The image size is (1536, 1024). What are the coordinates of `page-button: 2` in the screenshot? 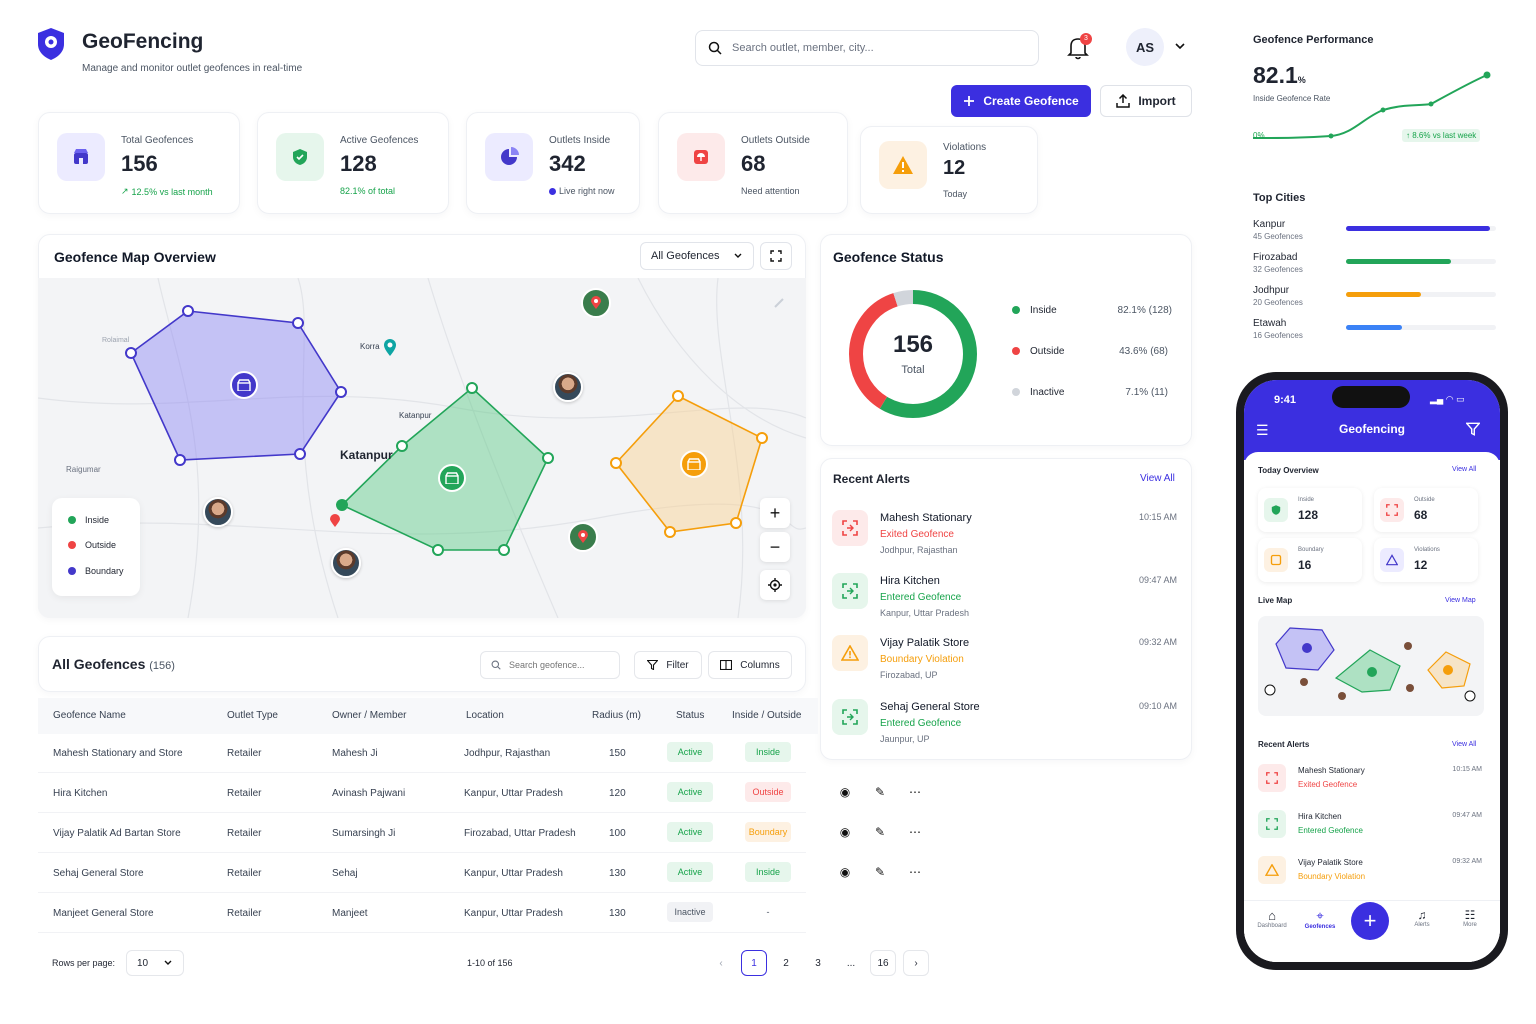 It's located at (786, 963).